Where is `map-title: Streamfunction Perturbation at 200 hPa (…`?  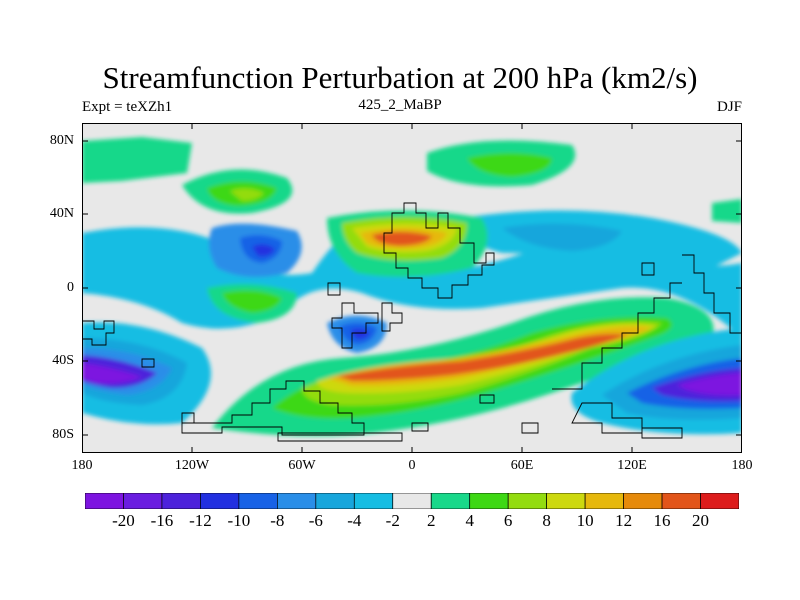 map-title: Streamfunction Perturbation at 200 hPa (… is located at coordinates (400, 77).